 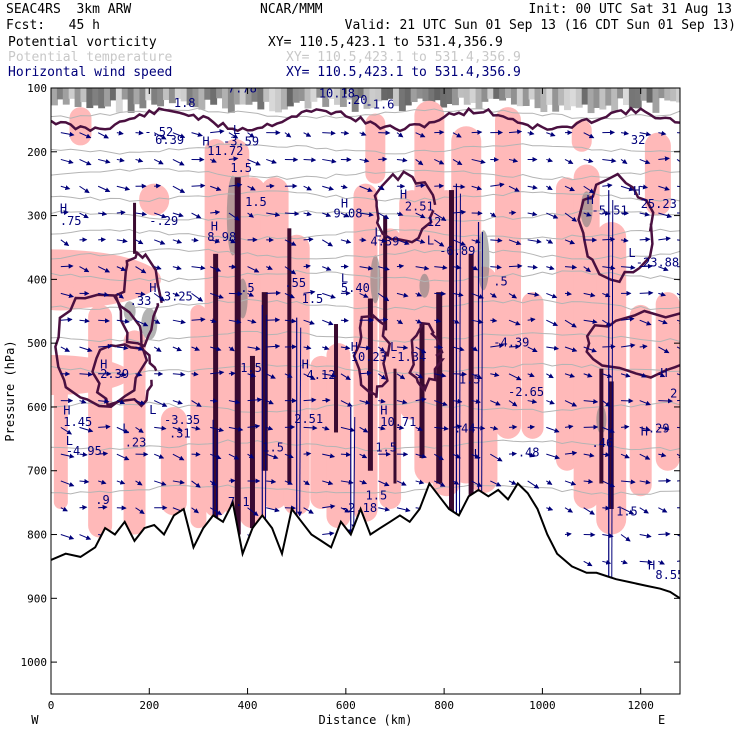 What do you see at coordinates (37, 407) in the screenshot?
I see `y-tick-label: 600` at bounding box center [37, 407].